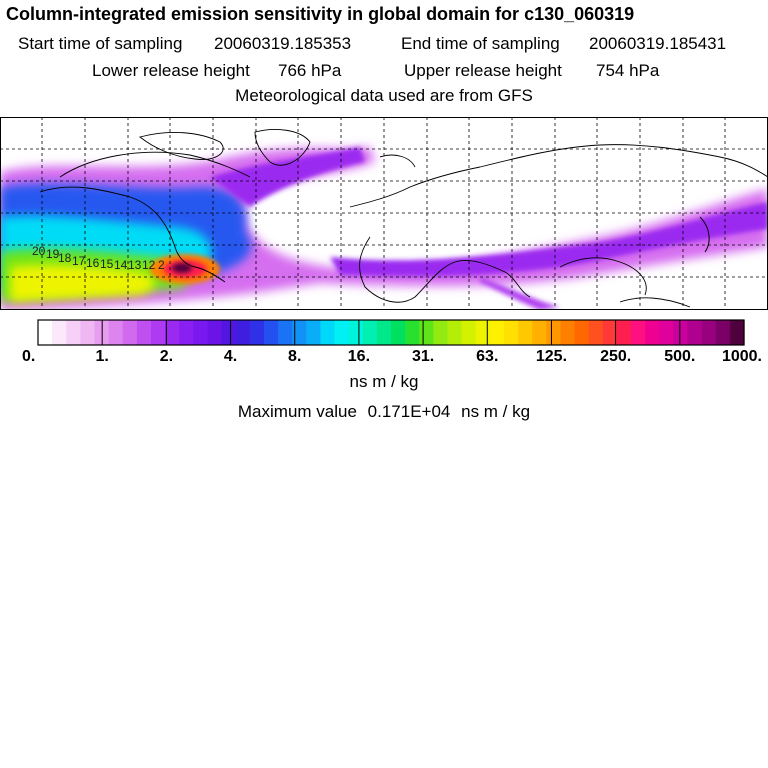 The height and width of the screenshot is (768, 768). I want to click on colorbar-tick-label: 0., so click(28, 356).